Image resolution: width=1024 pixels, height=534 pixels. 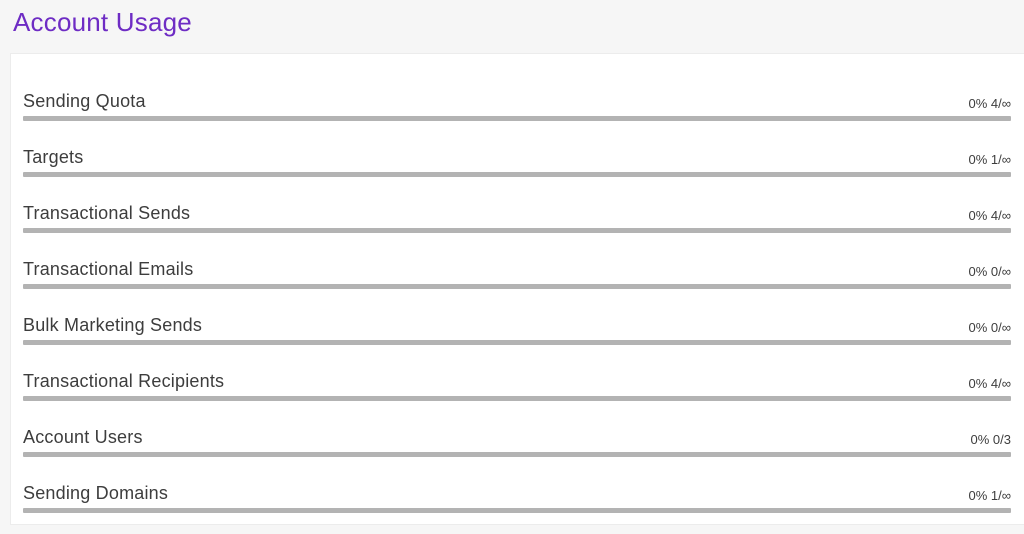 What do you see at coordinates (517, 157) in the screenshot?
I see `usage-row-header: Targets 0% 1/∞` at bounding box center [517, 157].